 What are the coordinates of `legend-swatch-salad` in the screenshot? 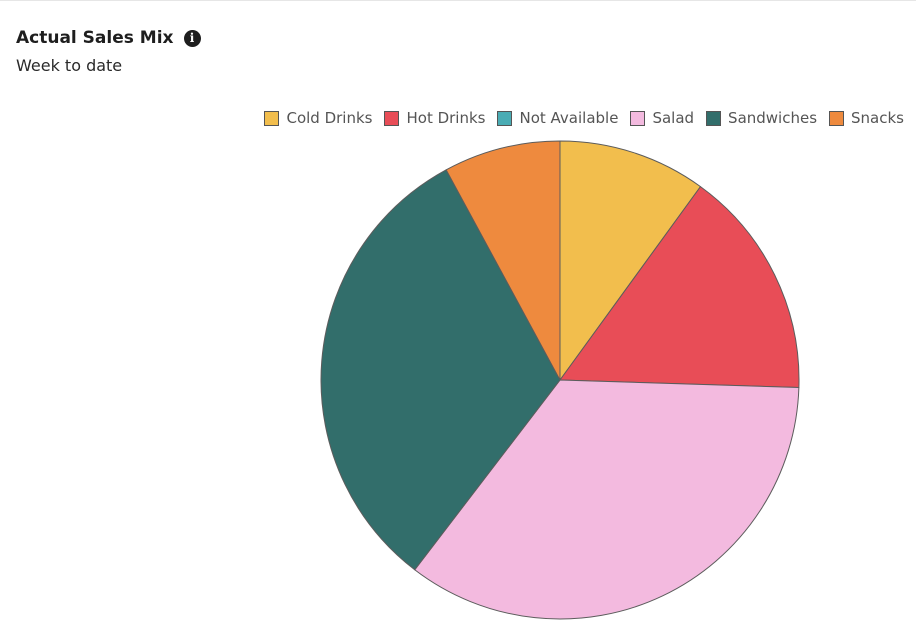 It's located at (638, 118).